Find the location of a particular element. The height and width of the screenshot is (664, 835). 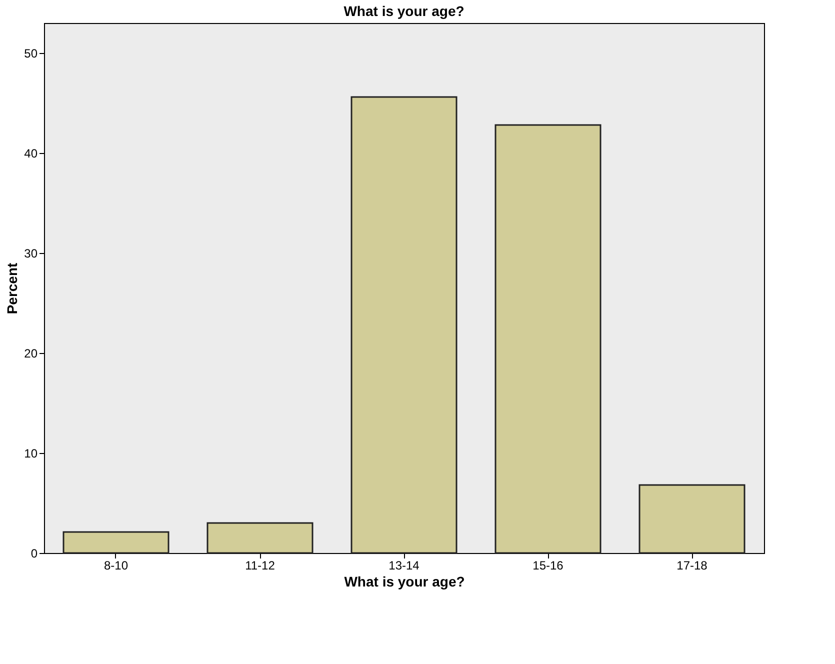

y-tick-label: 0 is located at coordinates (34, 553).